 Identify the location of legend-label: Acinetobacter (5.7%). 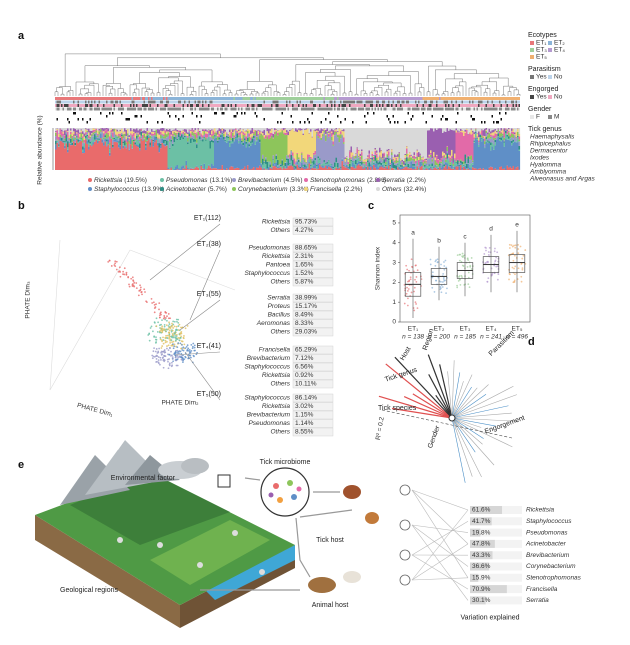
(196, 189).